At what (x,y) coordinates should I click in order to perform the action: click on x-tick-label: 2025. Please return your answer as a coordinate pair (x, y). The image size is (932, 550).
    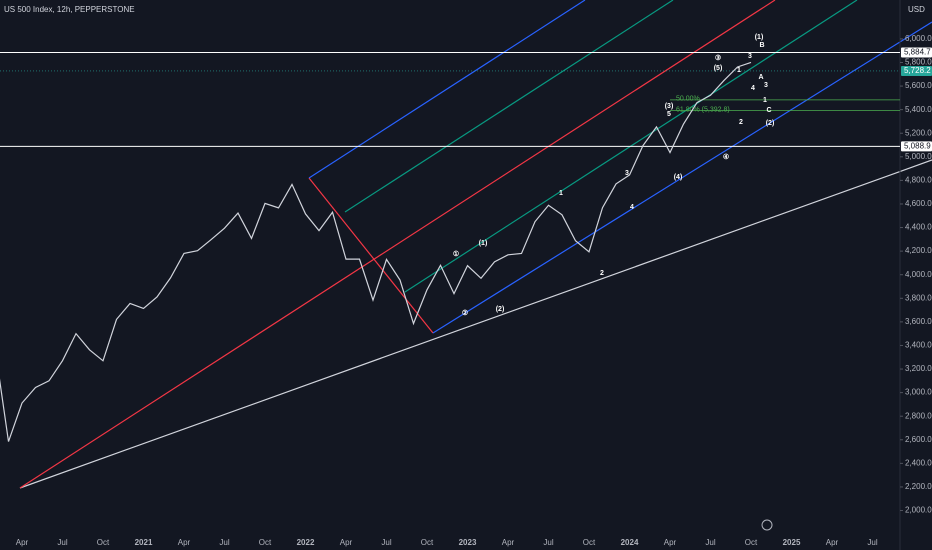
    Looking at the image, I should click on (792, 542).